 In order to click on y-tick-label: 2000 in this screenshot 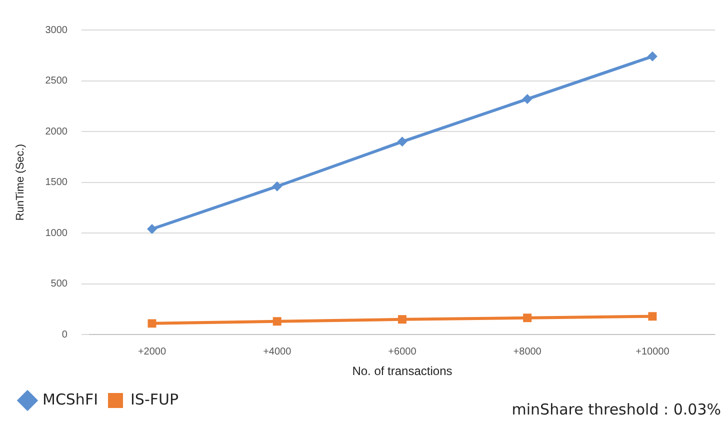, I will do `click(56, 132)`.